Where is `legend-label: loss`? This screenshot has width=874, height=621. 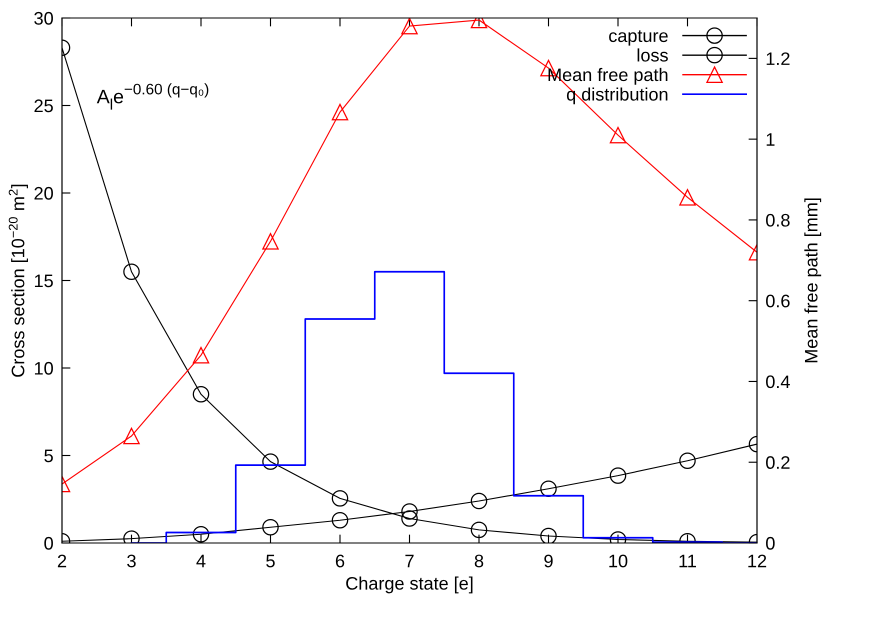 legend-label: loss is located at coordinates (653, 55).